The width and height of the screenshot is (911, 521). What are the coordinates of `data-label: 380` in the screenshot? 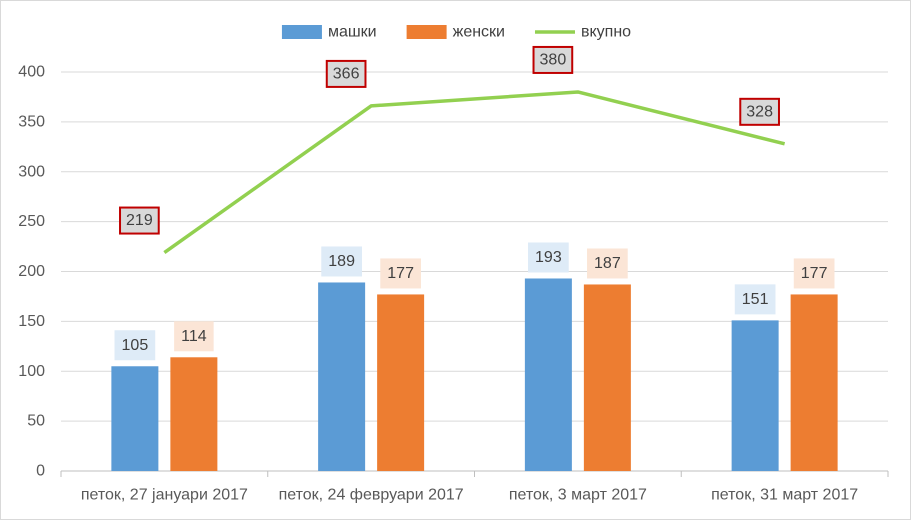 It's located at (553, 59).